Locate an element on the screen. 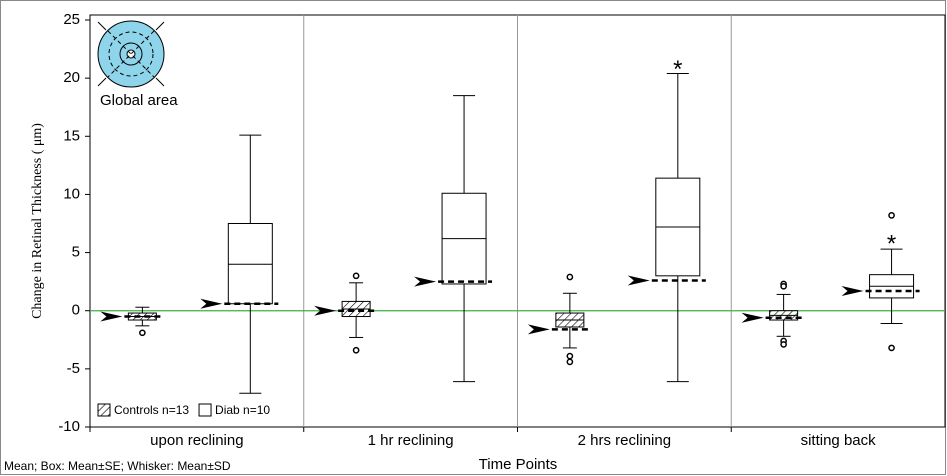 The image size is (947, 476). y-tick-label: 5 is located at coordinates (76, 252).